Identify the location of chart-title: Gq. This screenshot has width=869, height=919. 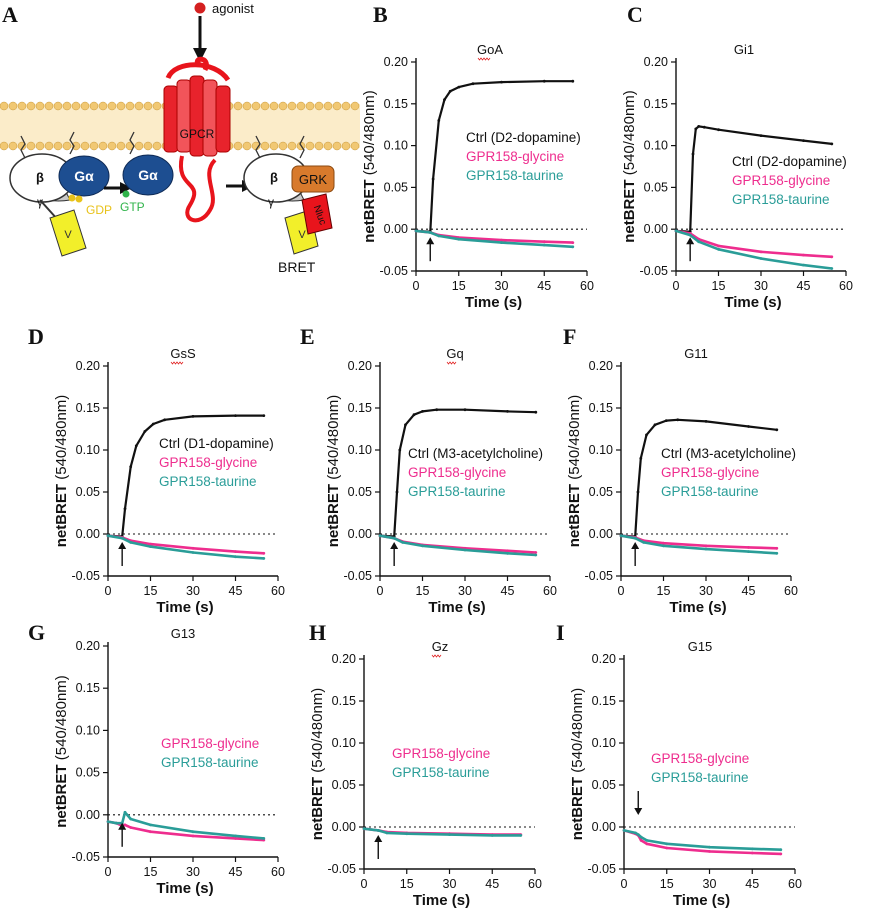
(454, 353).